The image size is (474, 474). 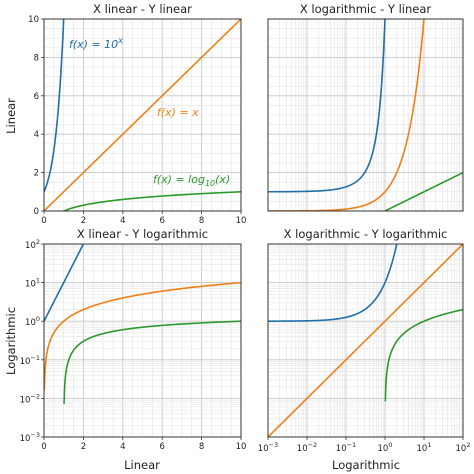 I want to click on ylabel-top: Linear, so click(x=11, y=116).